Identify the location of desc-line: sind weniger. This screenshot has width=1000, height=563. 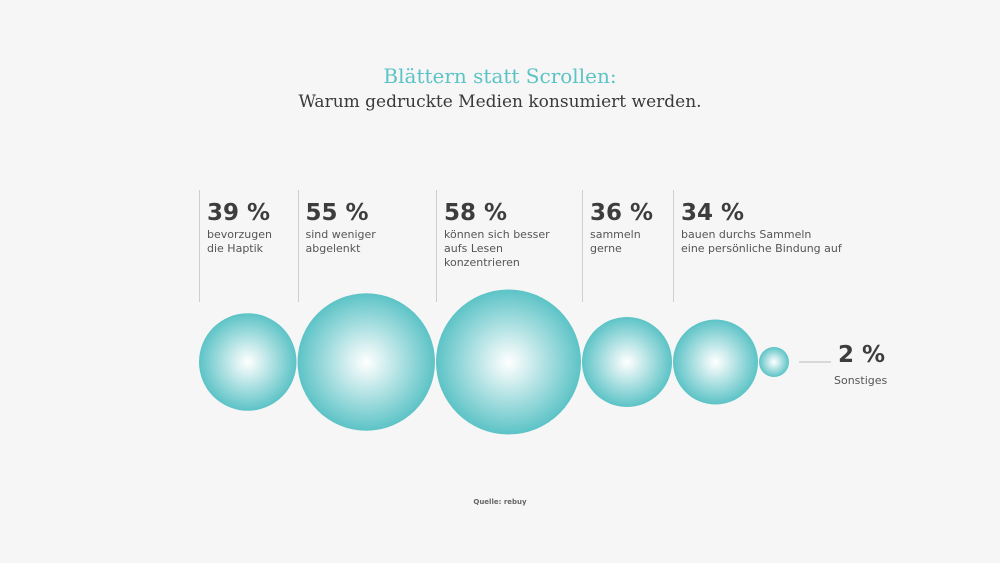
(340, 234).